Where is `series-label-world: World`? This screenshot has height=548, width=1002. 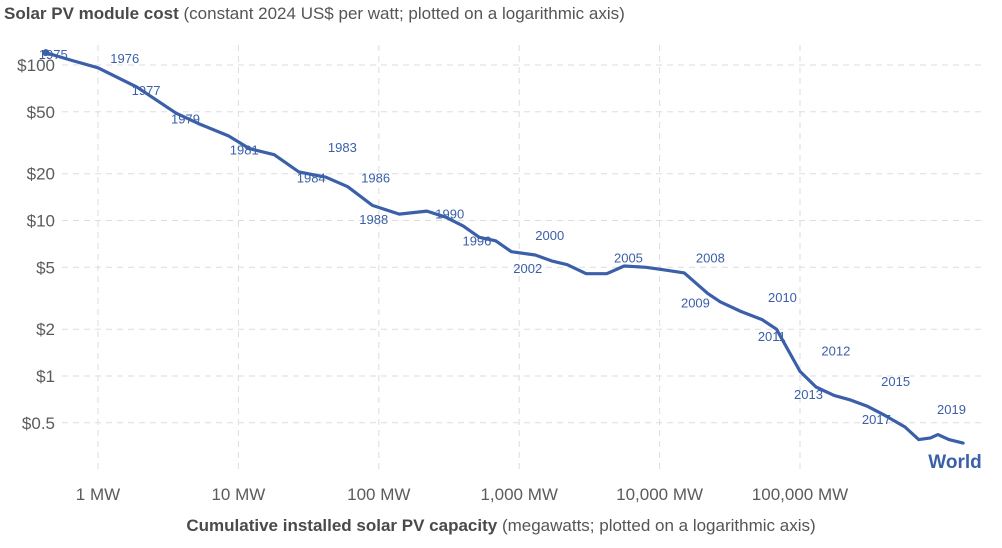 series-label-world: World is located at coordinates (954, 462).